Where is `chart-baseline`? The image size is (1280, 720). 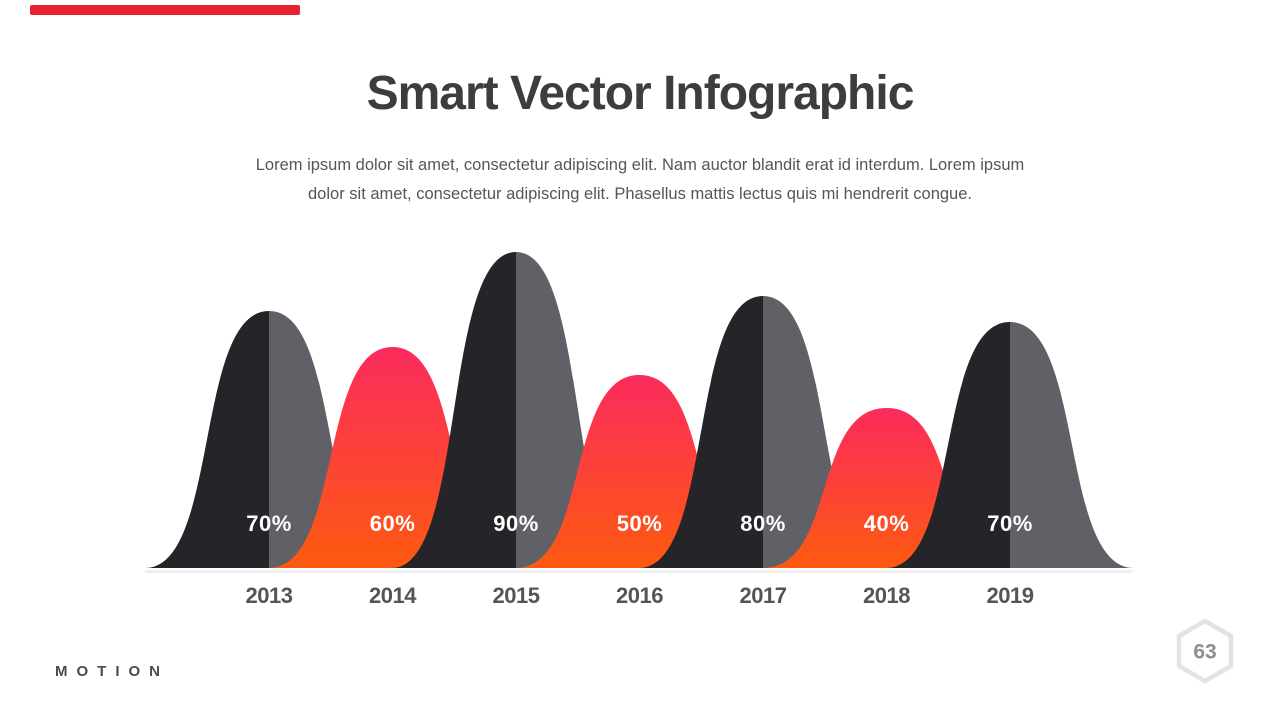 chart-baseline is located at coordinates (639, 571).